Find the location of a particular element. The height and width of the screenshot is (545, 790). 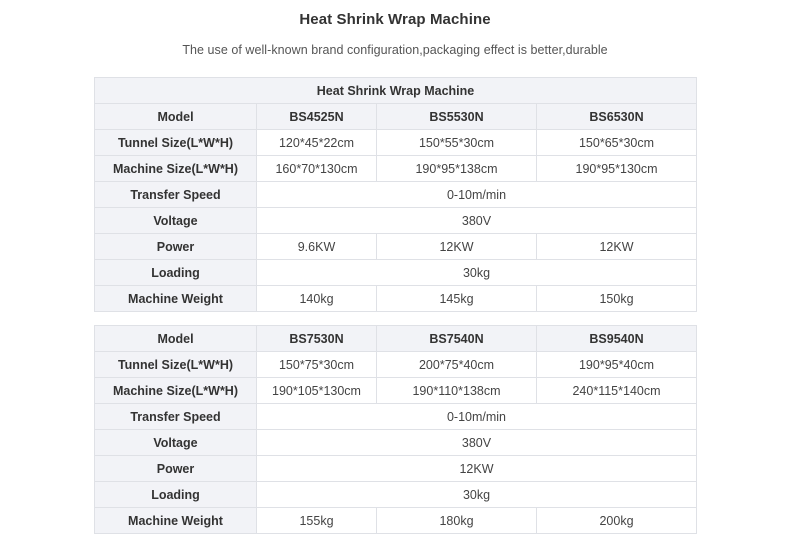

page-title: Heat Shrink Wrap Machine is located at coordinates (395, 19).